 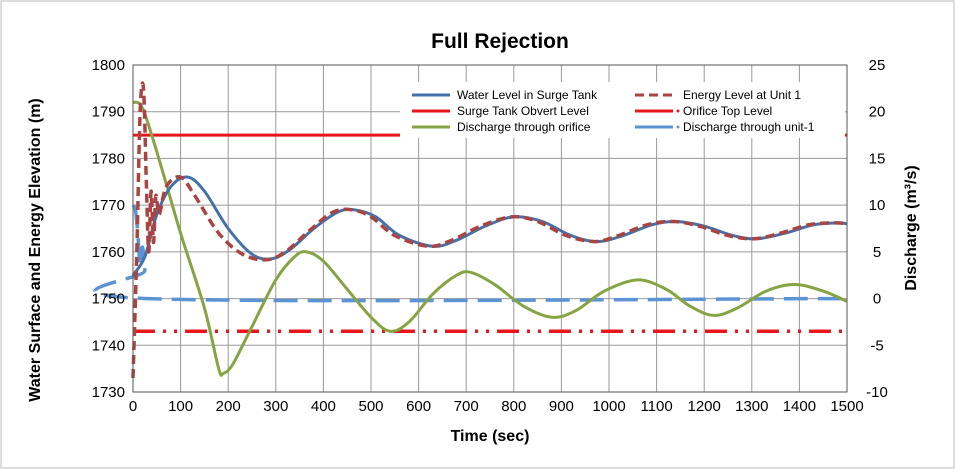 I want to click on x-tick-label: 700, so click(x=466, y=406).